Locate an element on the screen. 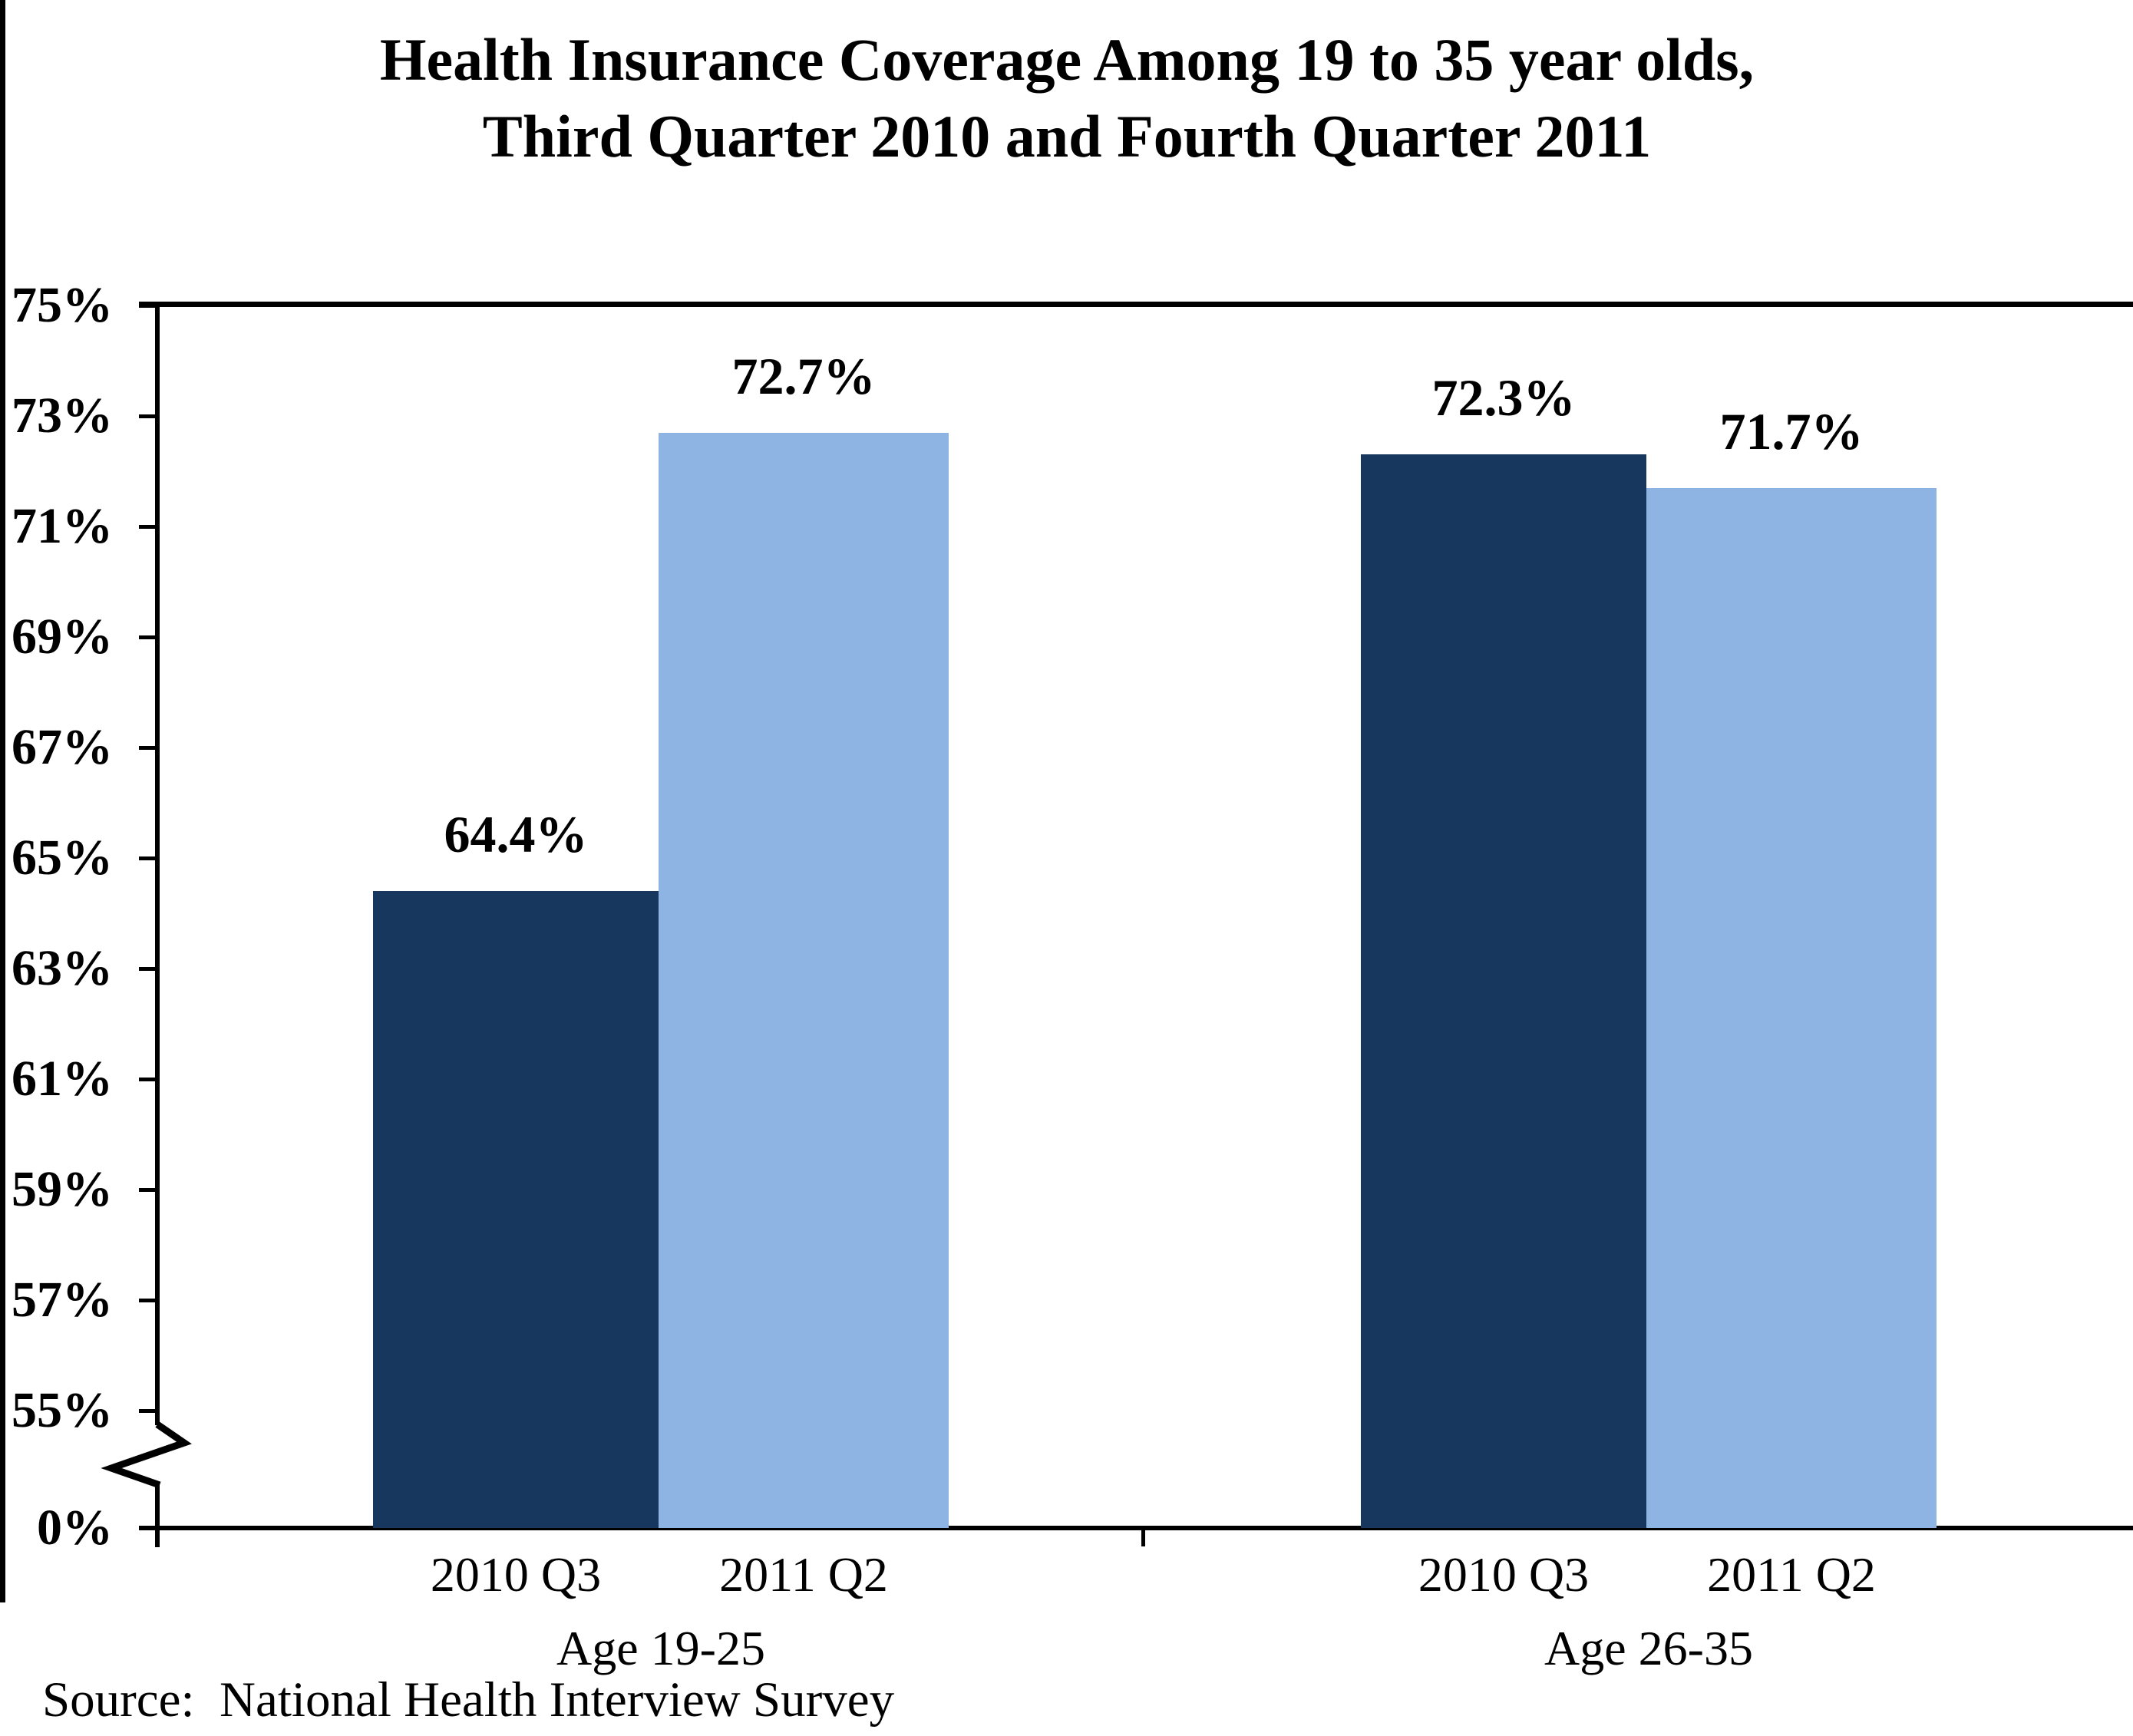 The image size is (2133, 1736). value-label-64.4%: 64.4% is located at coordinates (516, 834).